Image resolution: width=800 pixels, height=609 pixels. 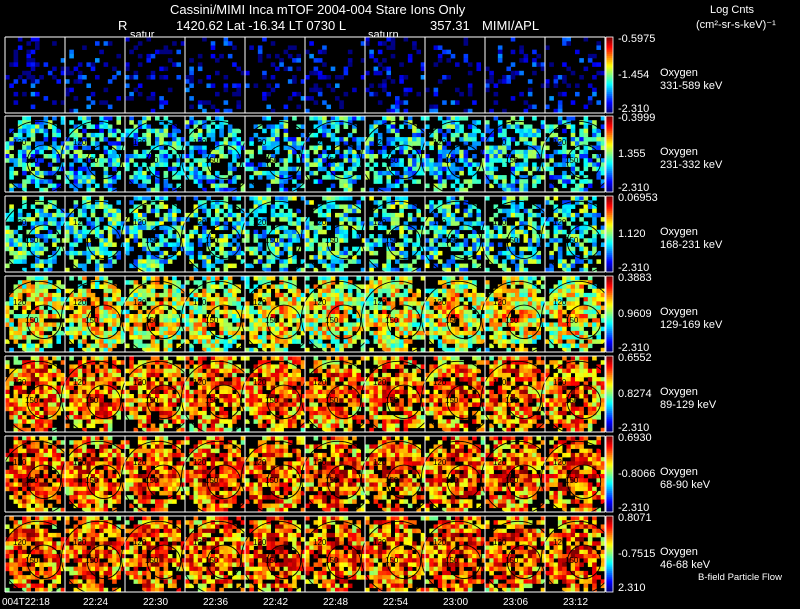 I want to click on contour-label: 150, so click(x=392, y=240).